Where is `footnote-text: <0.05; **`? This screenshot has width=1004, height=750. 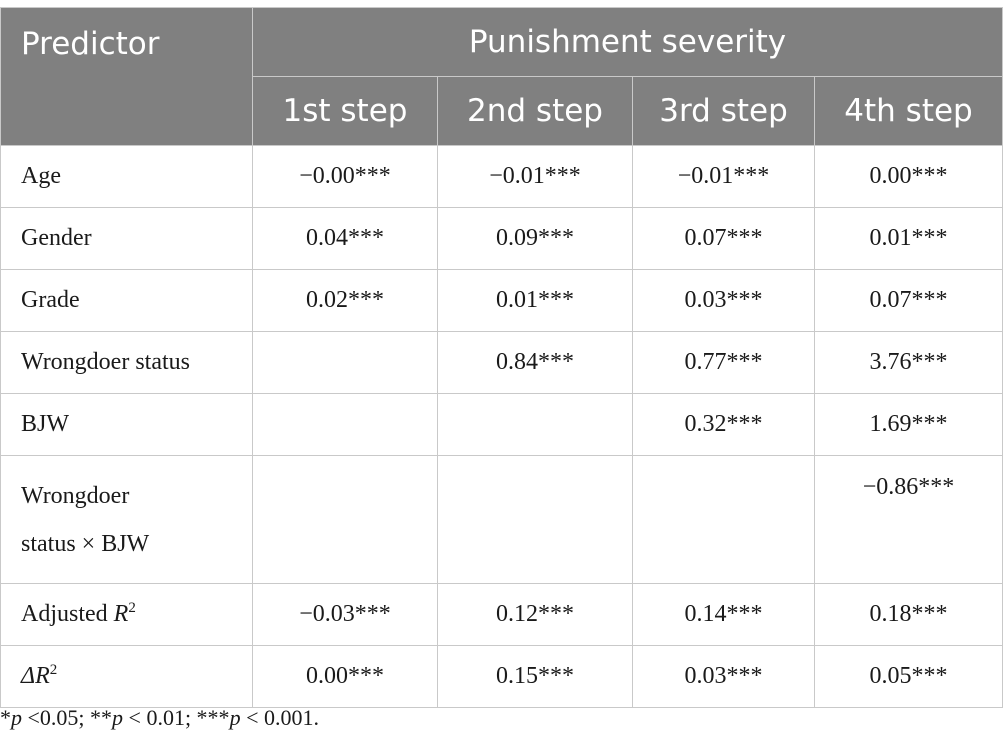
footnote-text: <0.05; ** is located at coordinates (67, 717).